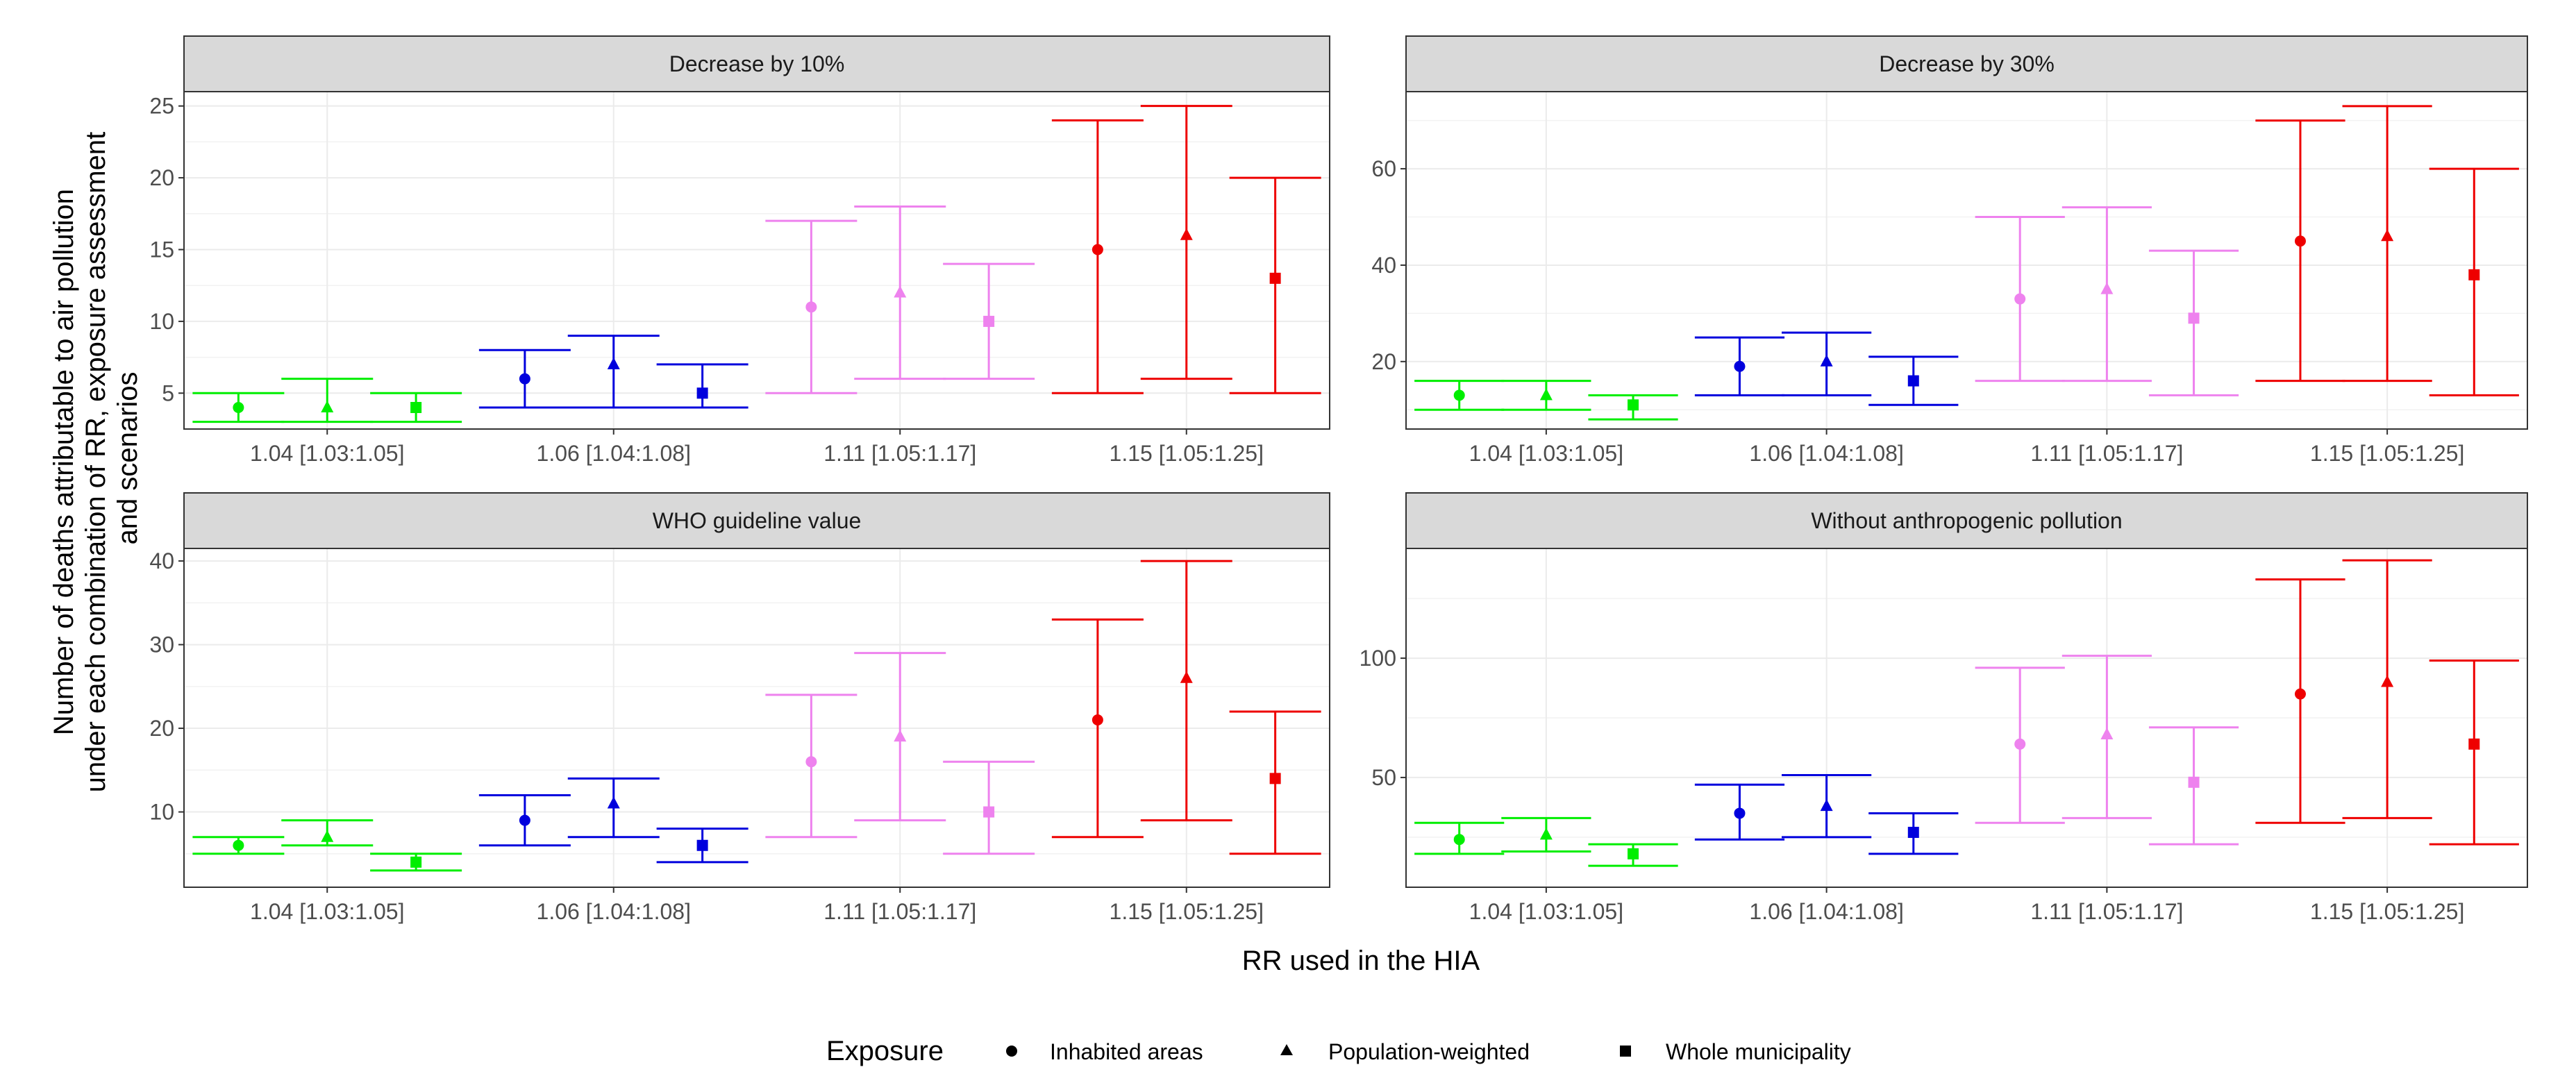 The height and width of the screenshot is (1083, 2576). I want to click on y-tick-label: 30, so click(161, 644).